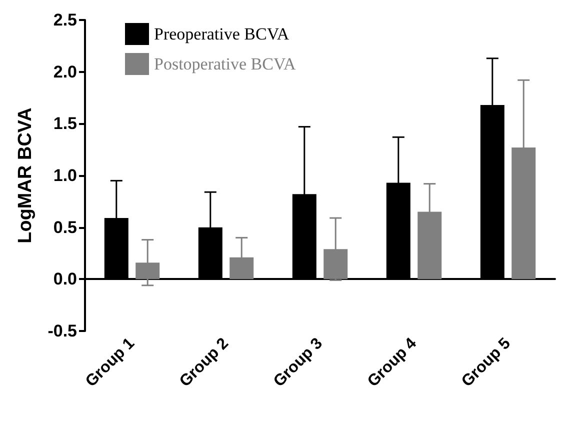 The image size is (575, 431). Describe the element at coordinates (65, 72) in the screenshot. I see `y-tick-label: 2.0` at that location.